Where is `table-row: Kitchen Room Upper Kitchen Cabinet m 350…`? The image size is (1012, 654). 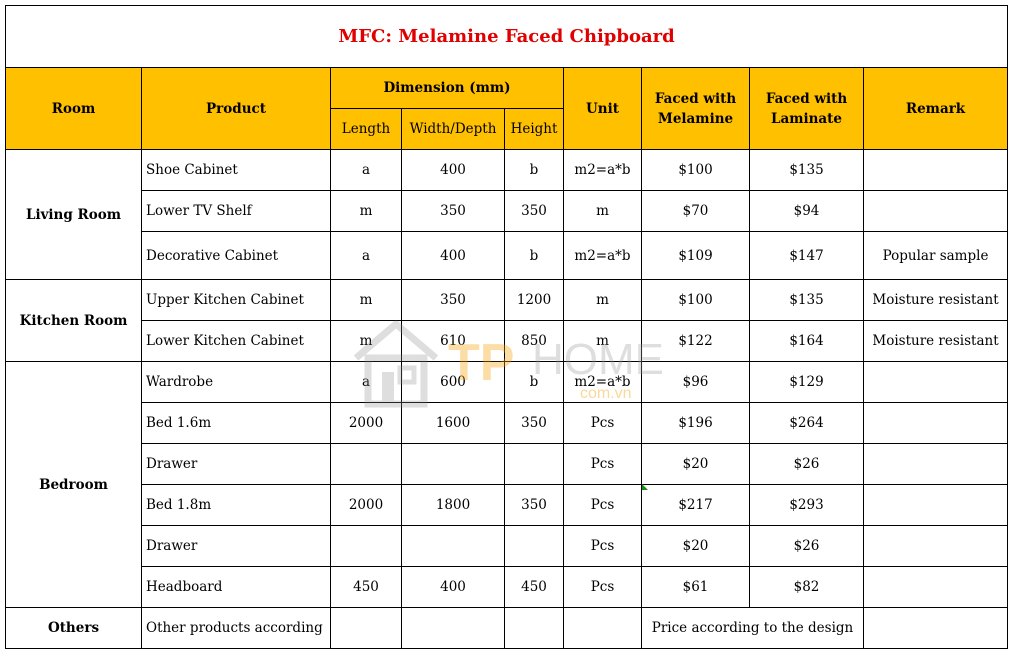
table-row: Kitchen Room Upper Kitchen Cabinet m 350… is located at coordinates (507, 320).